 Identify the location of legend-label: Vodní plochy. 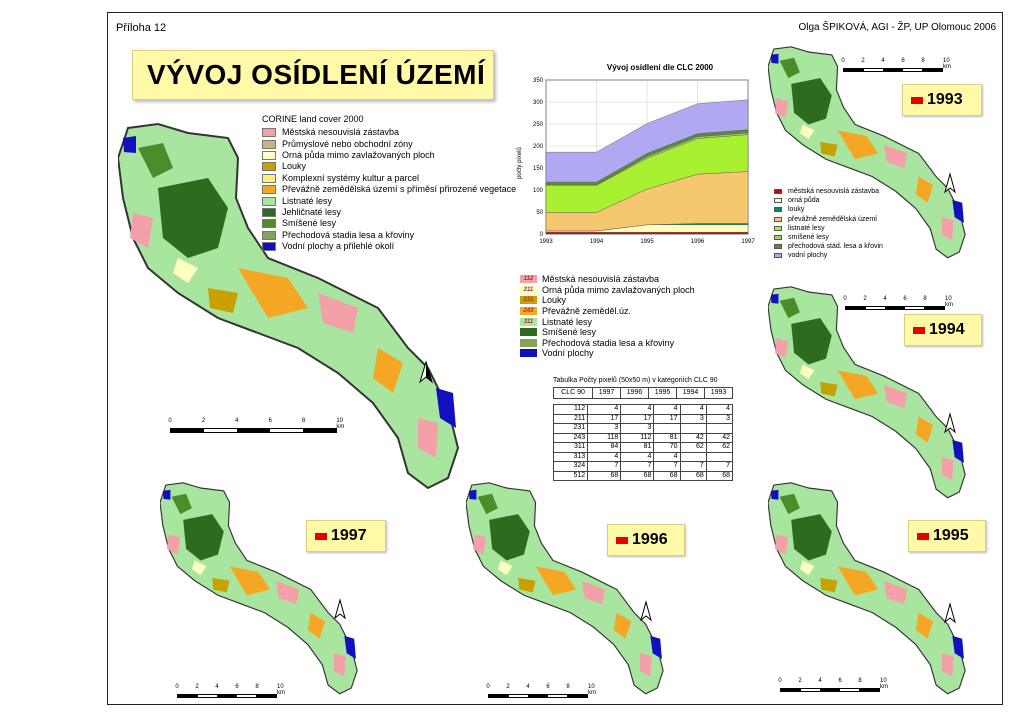
(568, 353).